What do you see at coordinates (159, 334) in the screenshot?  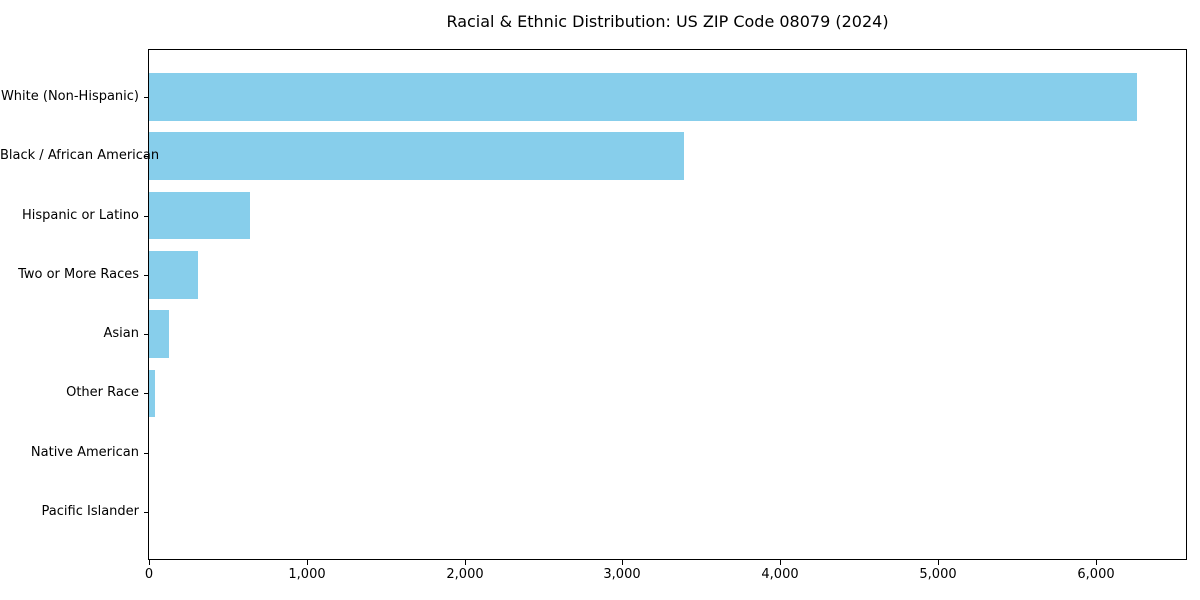 I see `bar-asian` at bounding box center [159, 334].